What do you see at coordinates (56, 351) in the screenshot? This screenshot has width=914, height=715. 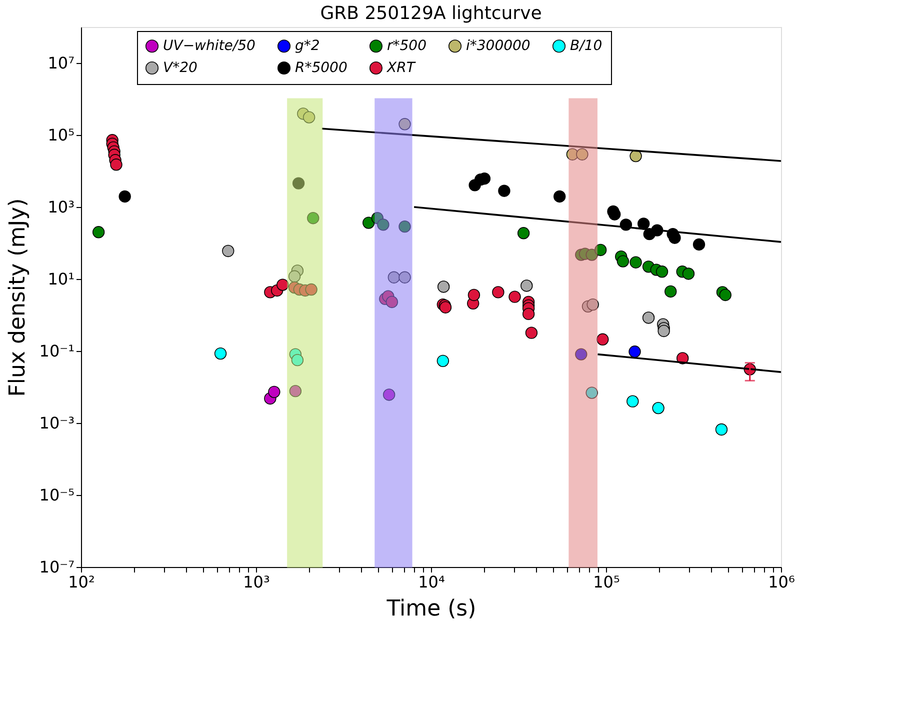 I see `y-tick-label: 10⁻¹` at bounding box center [56, 351].